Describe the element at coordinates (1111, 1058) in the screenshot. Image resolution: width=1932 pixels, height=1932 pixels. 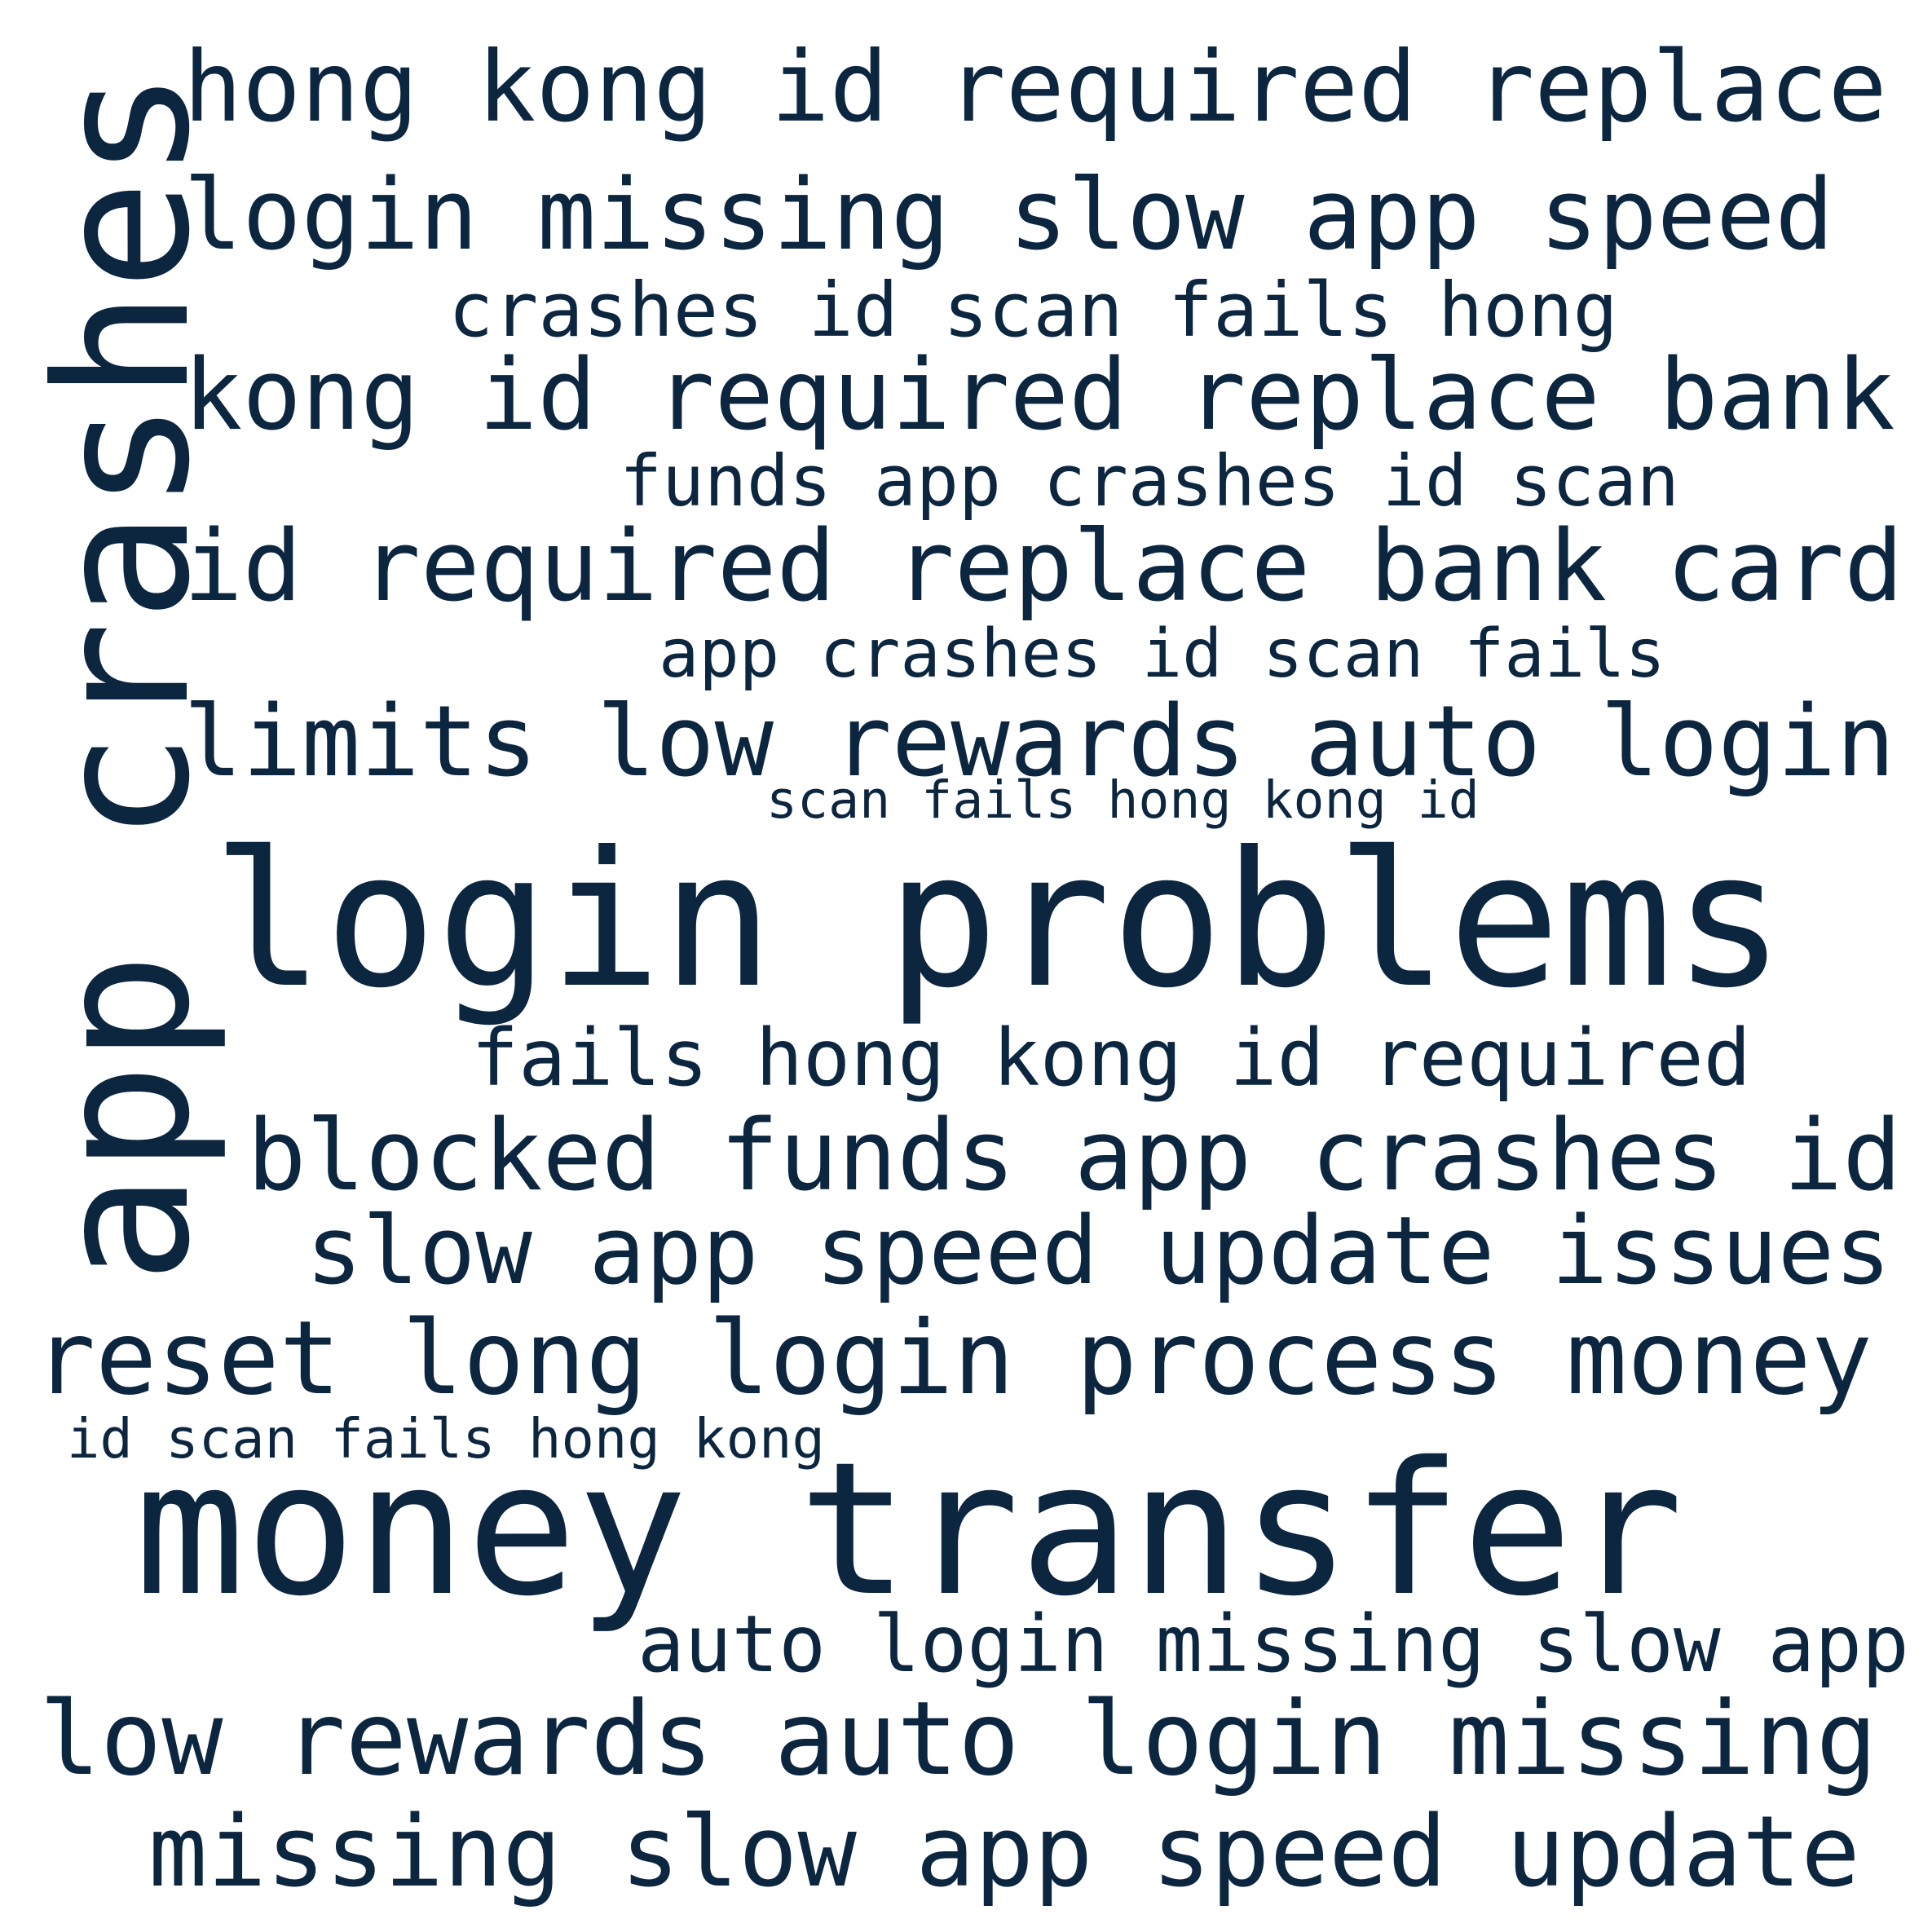
I see `word-fails-hong-kong-id-required: fails hong kong id required` at that location.